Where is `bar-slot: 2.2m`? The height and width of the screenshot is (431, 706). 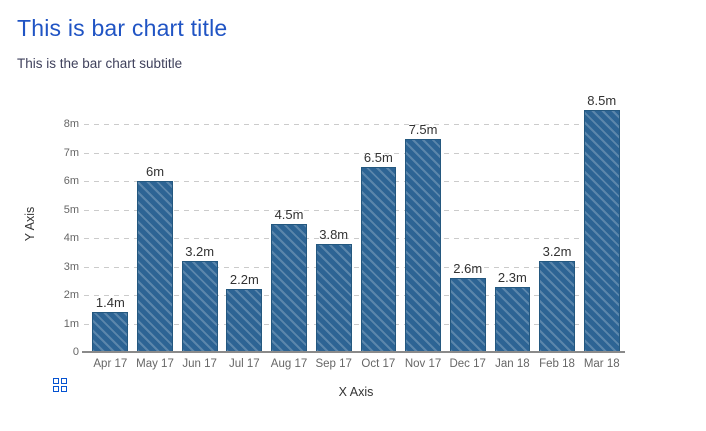
bar-slot: 2.2m is located at coordinates (244, 224).